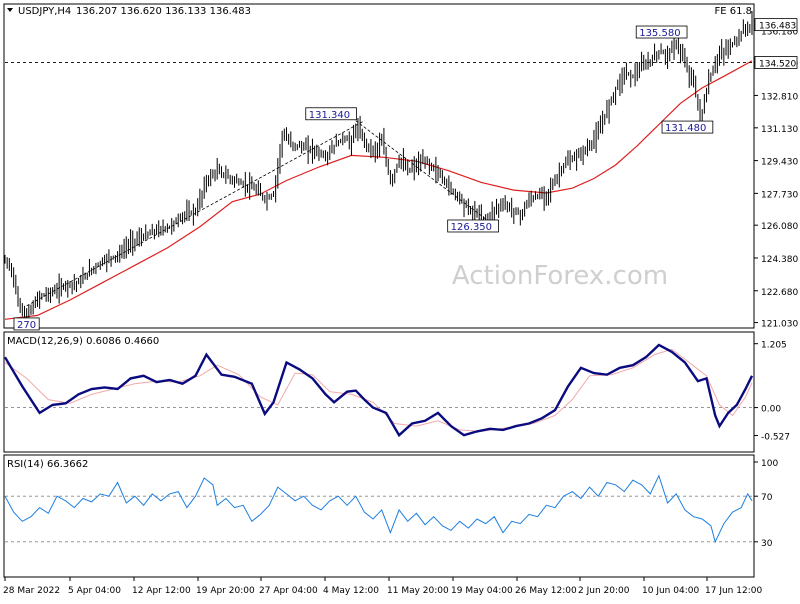 The width and height of the screenshot is (800, 604). Describe the element at coordinates (779, 32) in the screenshot. I see `price-y-tick-label: 136.180` at that location.